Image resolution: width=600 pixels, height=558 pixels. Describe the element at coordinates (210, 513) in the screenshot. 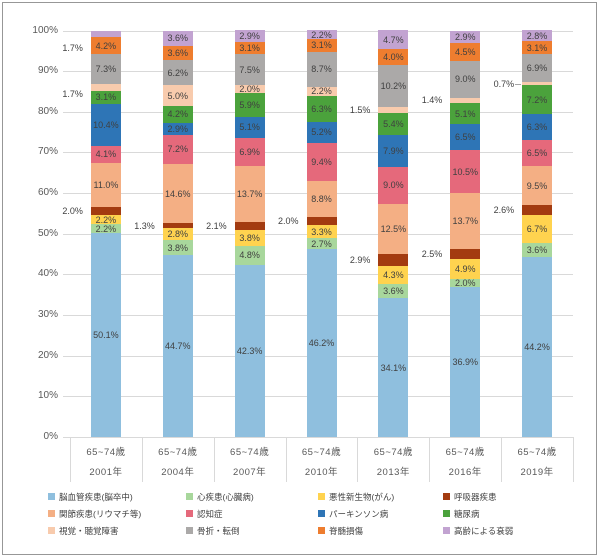

I see `legend-label: 認知症` at that location.